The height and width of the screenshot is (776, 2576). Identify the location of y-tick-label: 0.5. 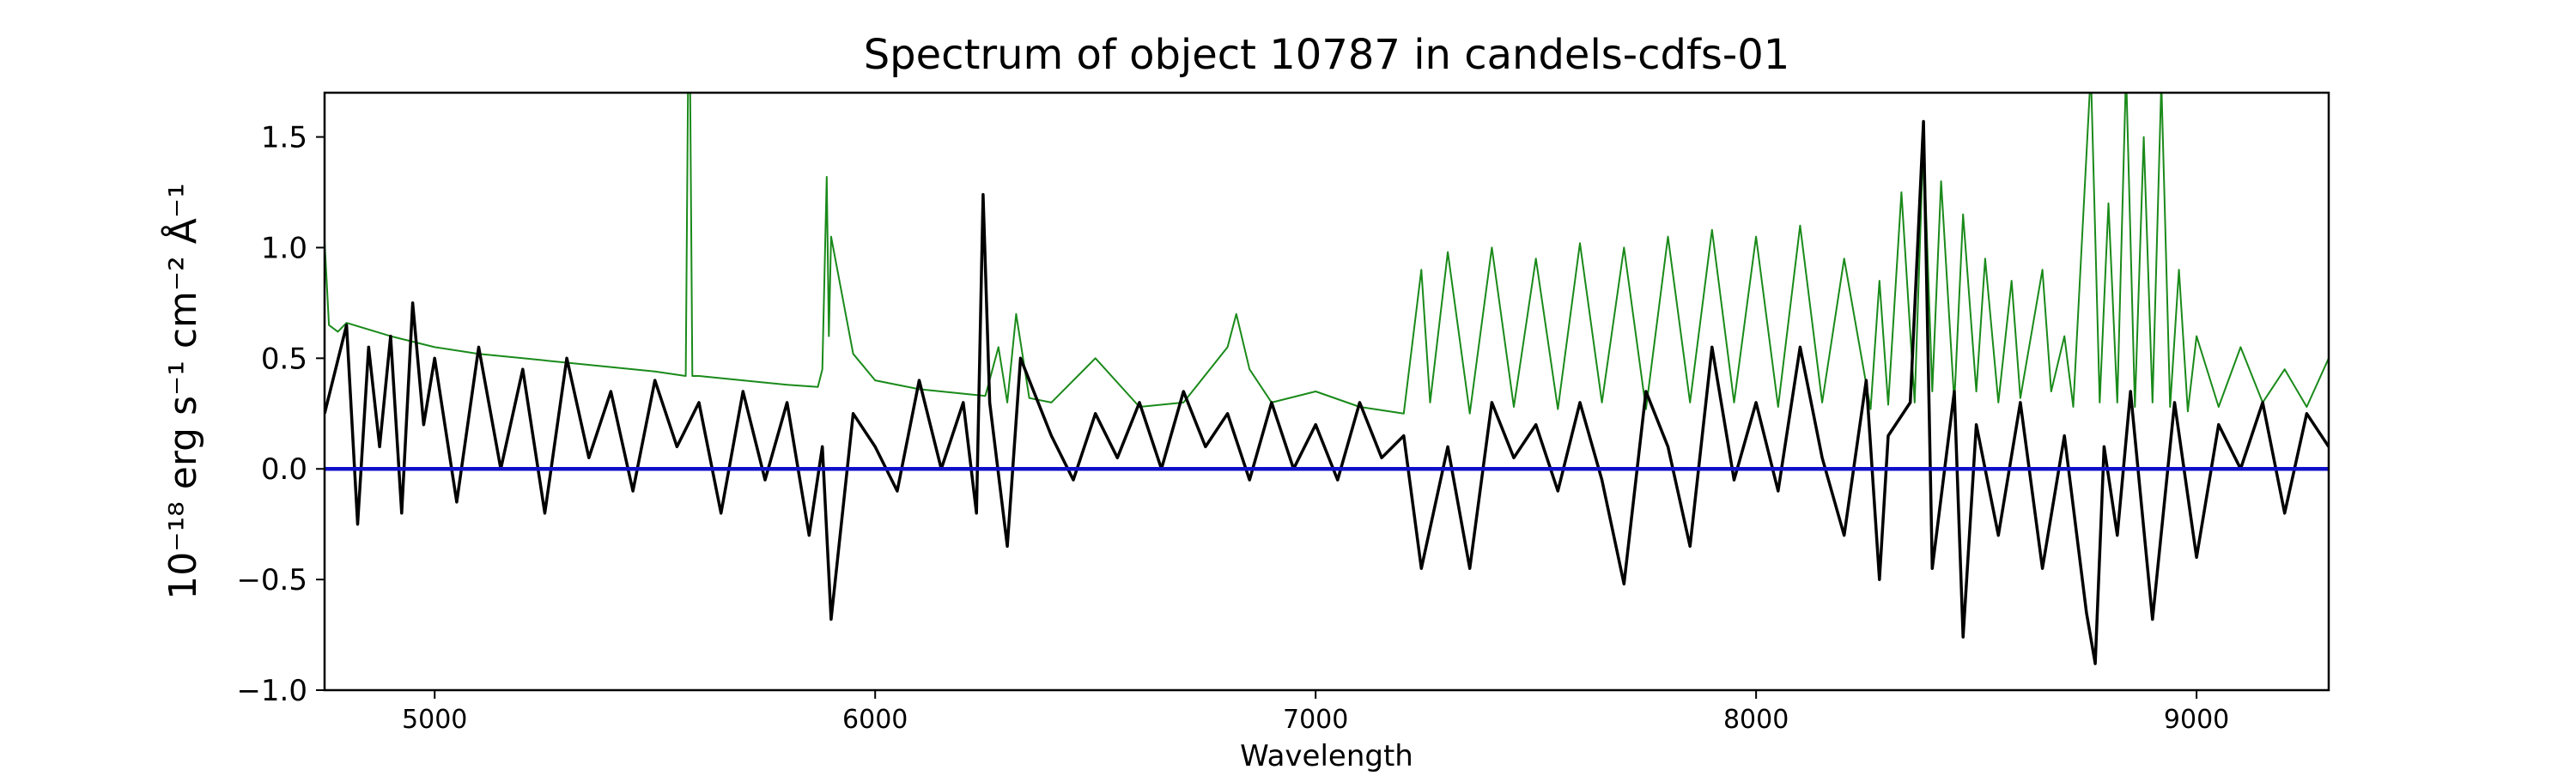
(284, 359).